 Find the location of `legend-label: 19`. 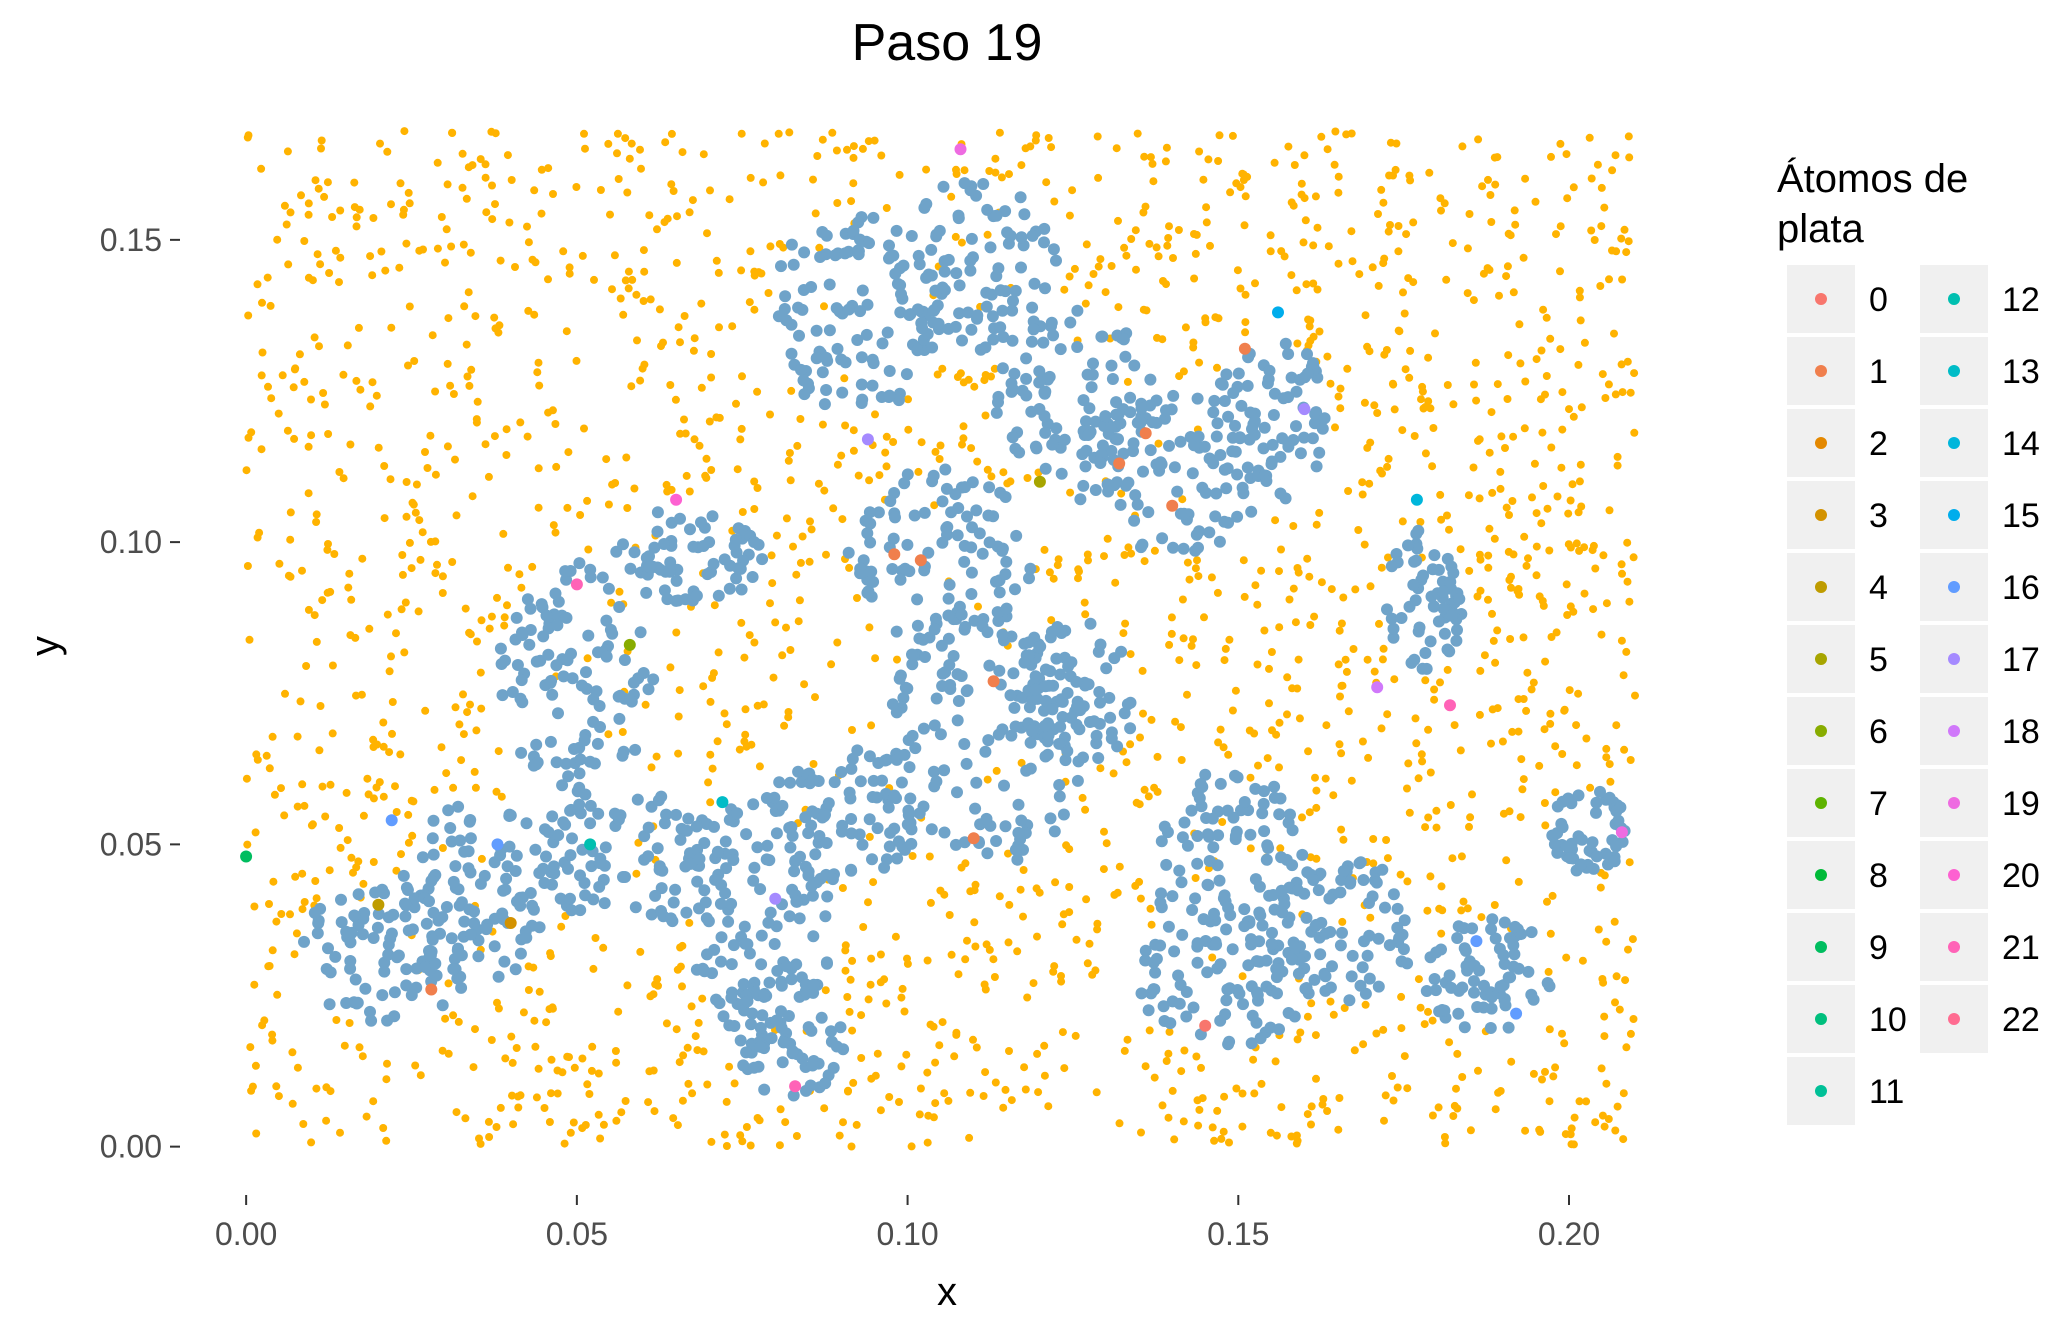

legend-label: 19 is located at coordinates (2021, 804).